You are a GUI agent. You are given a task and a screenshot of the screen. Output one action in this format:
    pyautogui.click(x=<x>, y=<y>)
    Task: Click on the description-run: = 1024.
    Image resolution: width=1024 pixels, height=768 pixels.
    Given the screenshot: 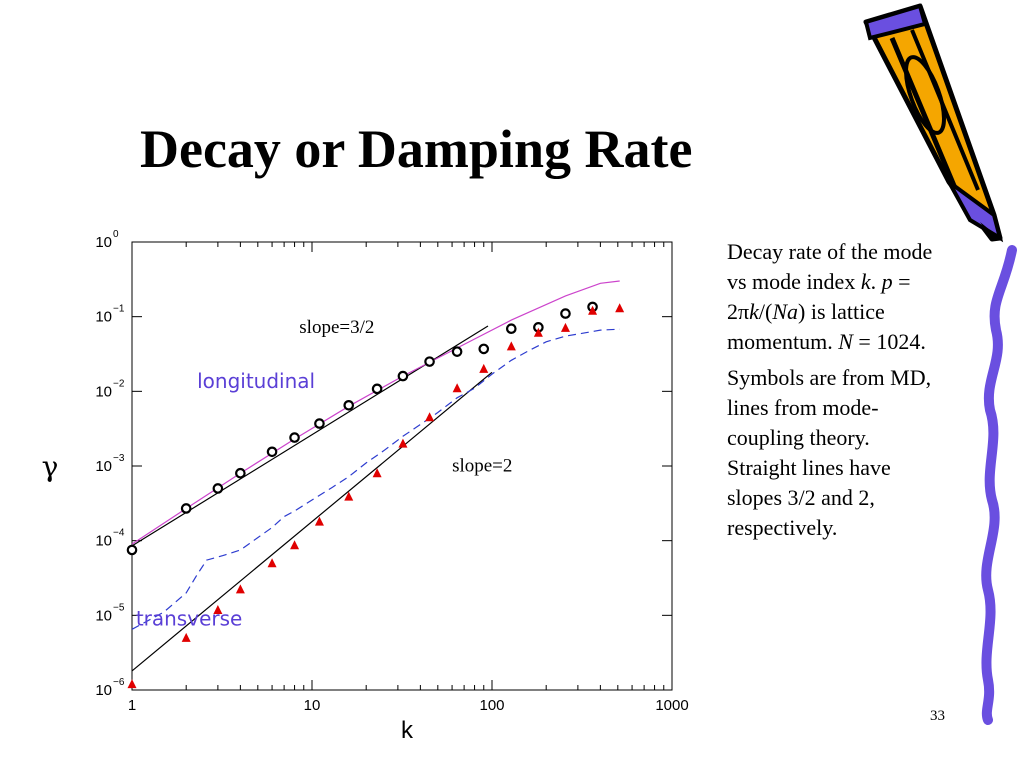 What is the action you would take?
    pyautogui.click(x=889, y=341)
    